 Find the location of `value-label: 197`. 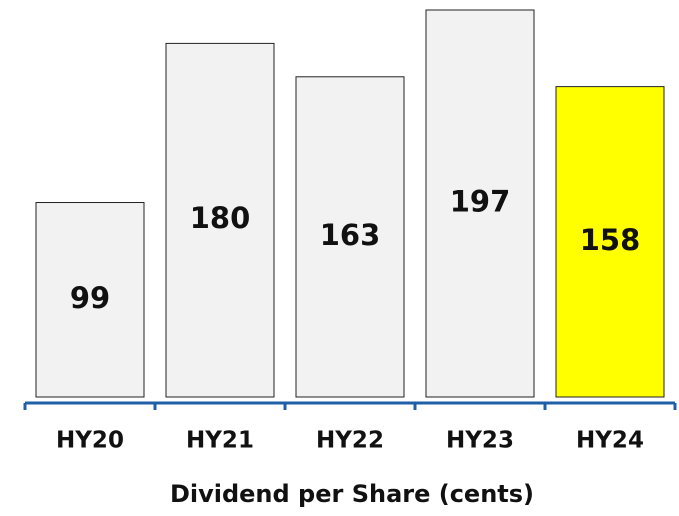

value-label: 197 is located at coordinates (480, 202).